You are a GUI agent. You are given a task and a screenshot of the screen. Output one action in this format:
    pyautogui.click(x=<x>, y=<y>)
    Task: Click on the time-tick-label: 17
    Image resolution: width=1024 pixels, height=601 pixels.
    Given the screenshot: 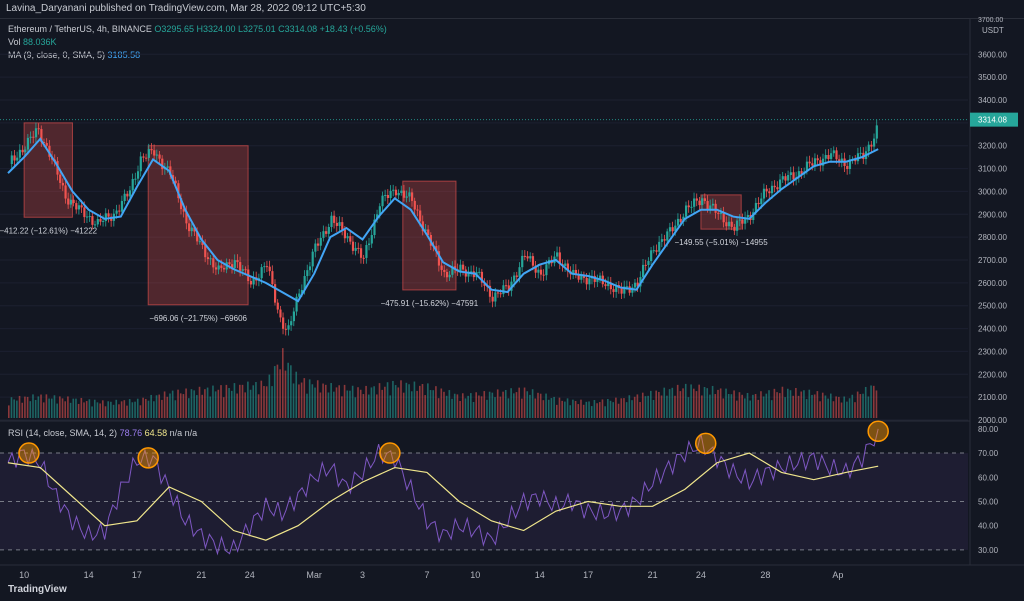 What is the action you would take?
    pyautogui.click(x=588, y=575)
    